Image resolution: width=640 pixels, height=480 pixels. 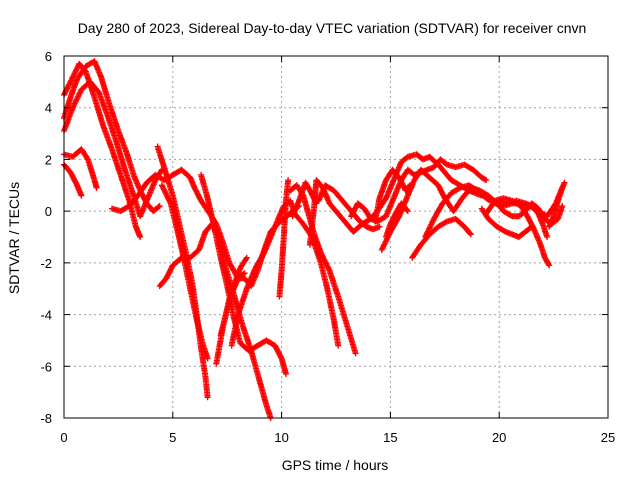 What do you see at coordinates (337, 437) in the screenshot?
I see `x-tick-labels: 0 5 10 15 20 25` at bounding box center [337, 437].